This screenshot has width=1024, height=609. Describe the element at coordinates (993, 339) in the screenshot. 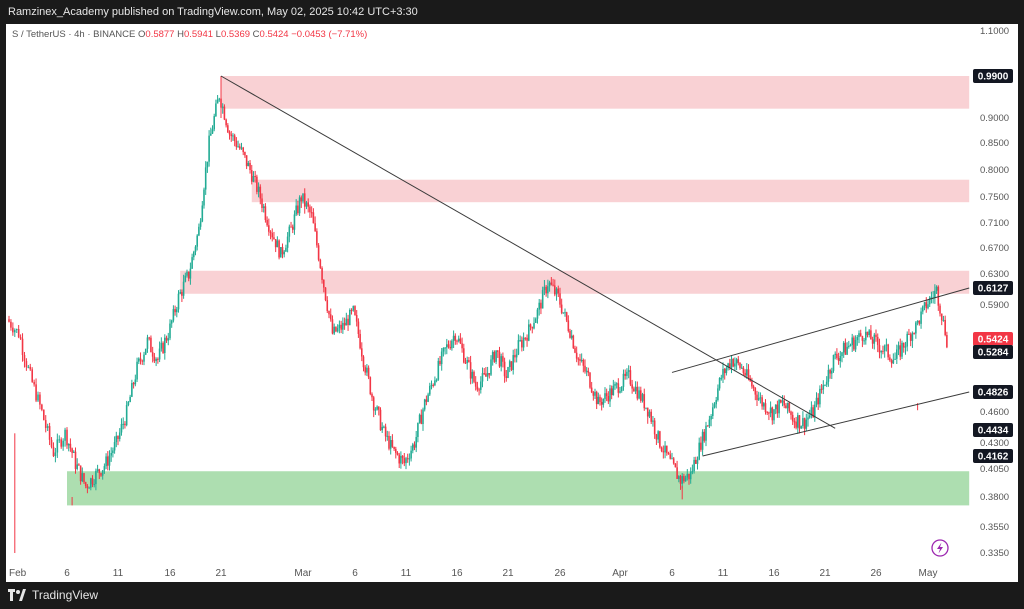

I see `price-label-0.5424: 0.5424` at that location.